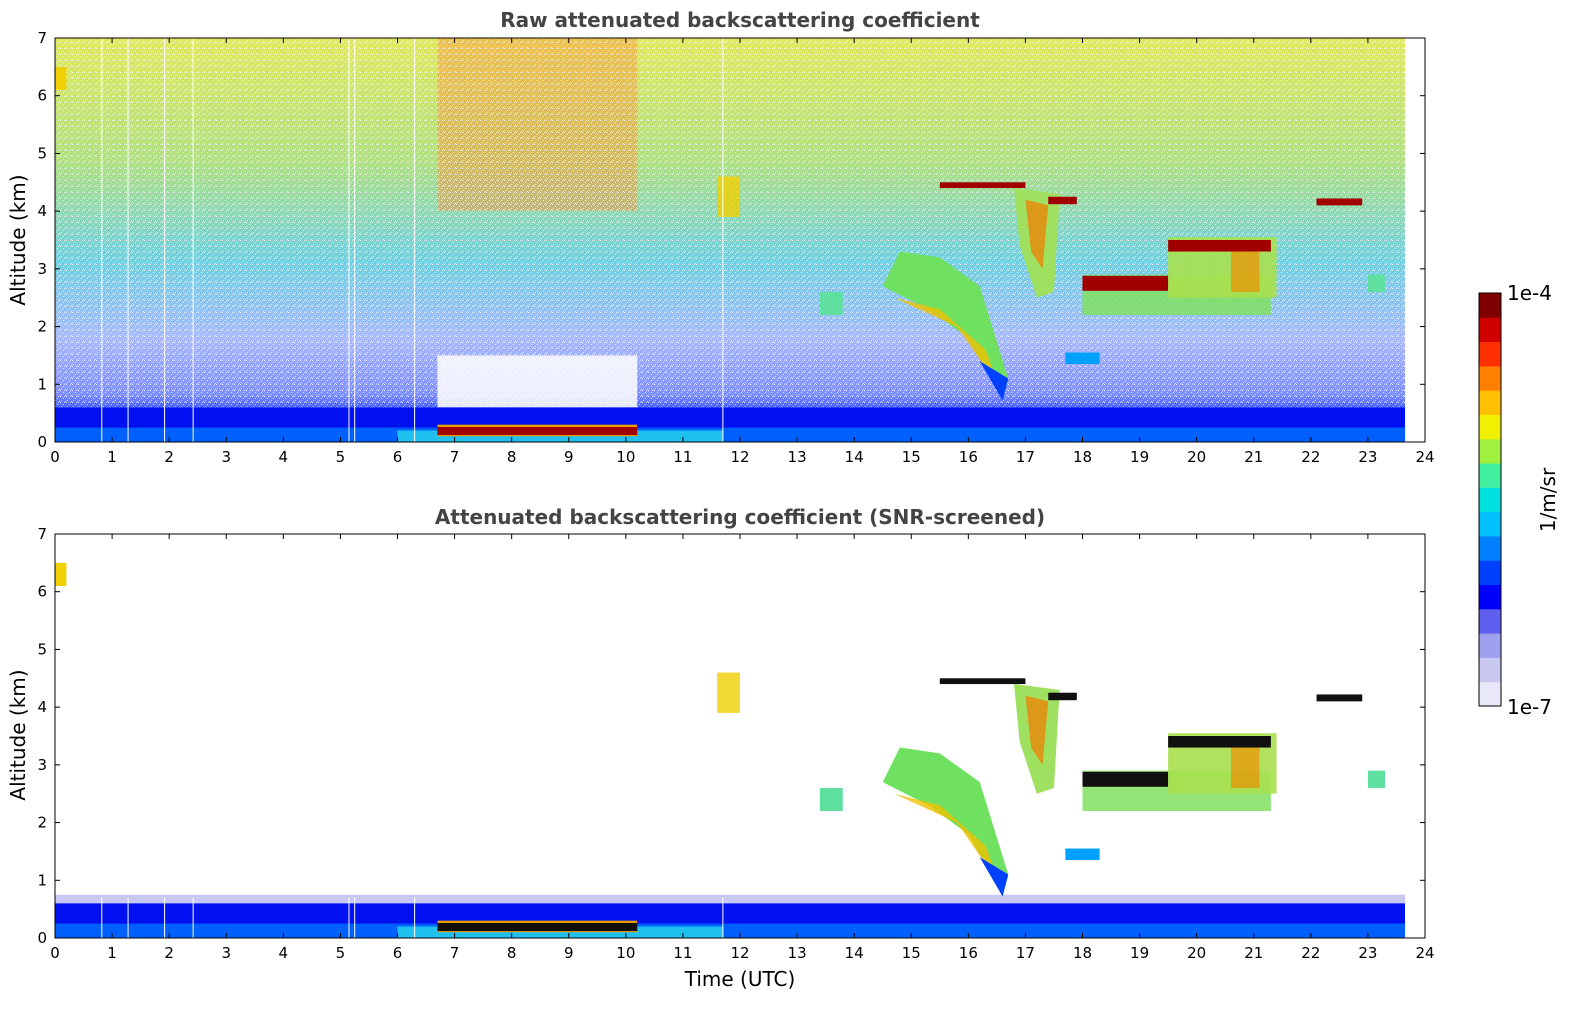 This screenshot has width=1595, height=1020. What do you see at coordinates (284, 953) in the screenshot?
I see `x-tick-label: 4` at bounding box center [284, 953].